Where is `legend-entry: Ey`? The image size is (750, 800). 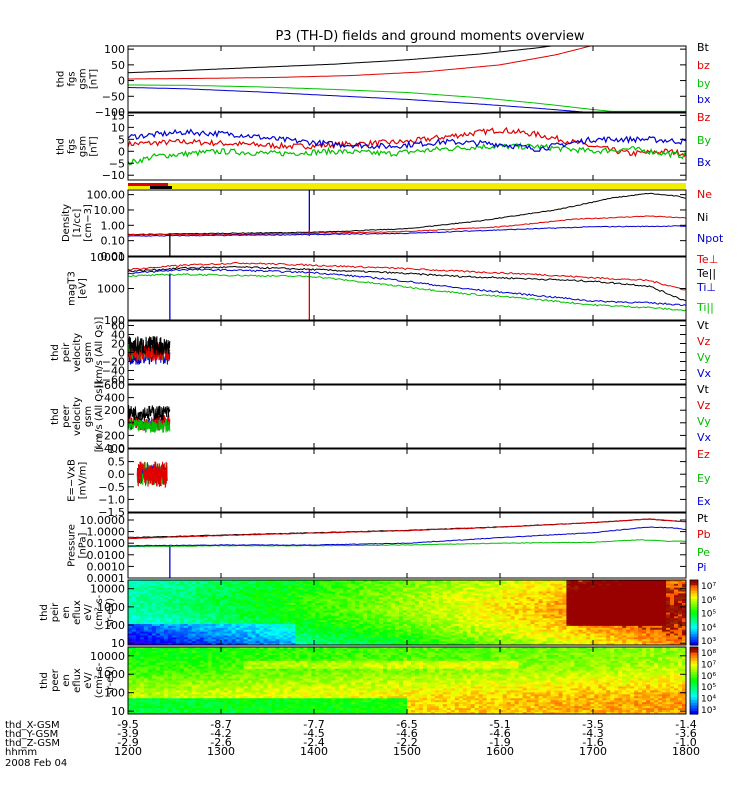 legend-entry: Ey is located at coordinates (704, 478).